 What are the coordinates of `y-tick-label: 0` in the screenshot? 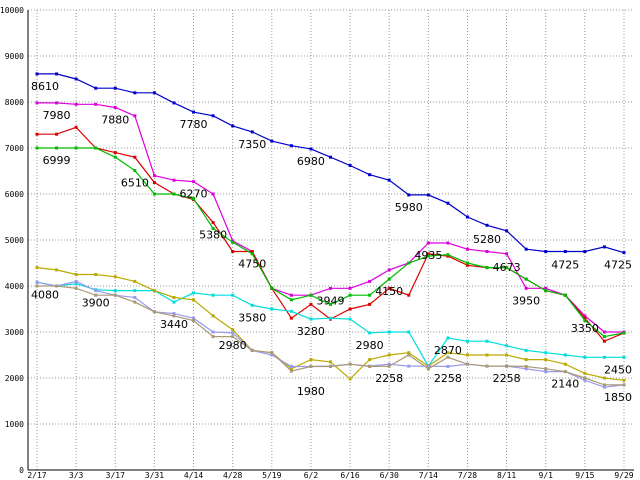 It's located at (21, 470).